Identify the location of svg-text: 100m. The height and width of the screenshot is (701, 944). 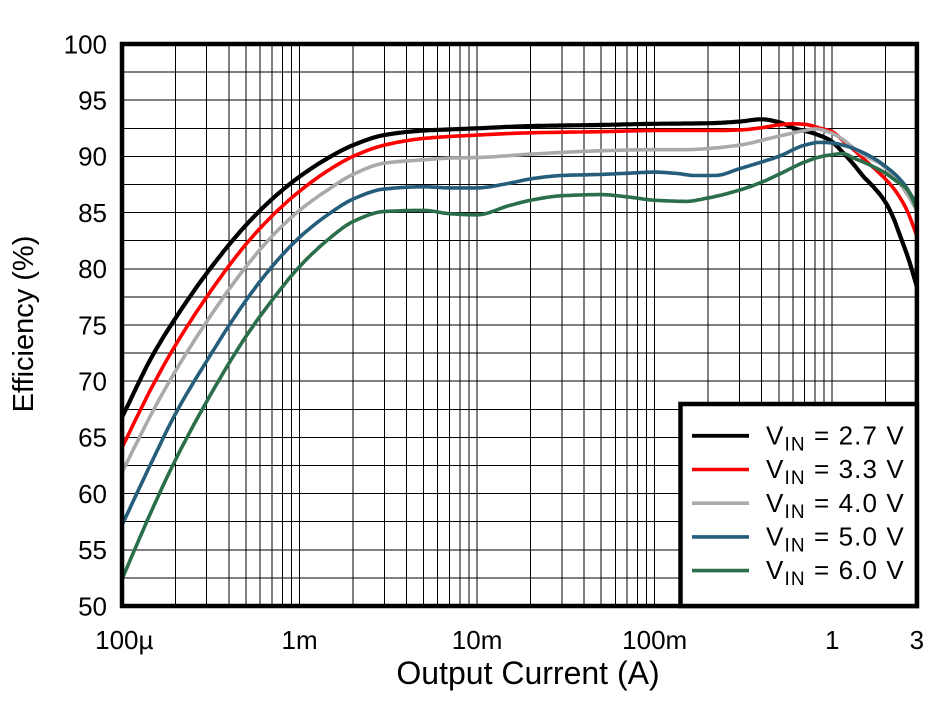
(654, 640).